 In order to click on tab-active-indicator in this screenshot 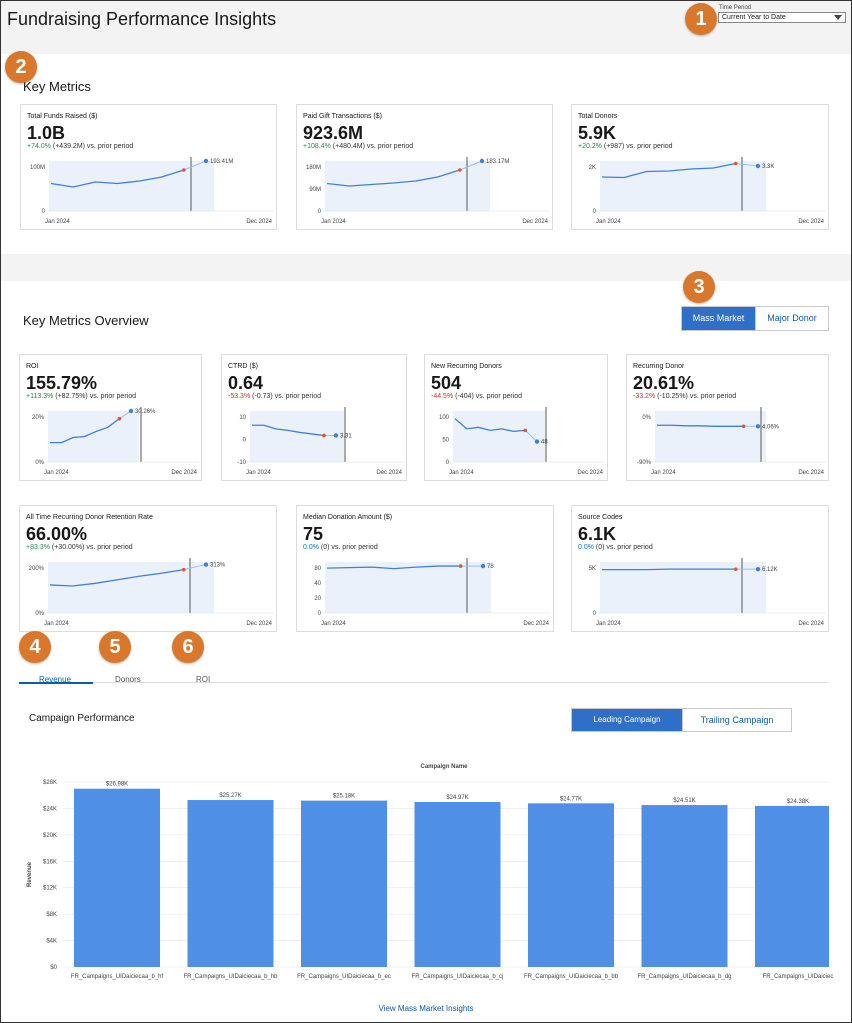, I will do `click(56, 683)`.